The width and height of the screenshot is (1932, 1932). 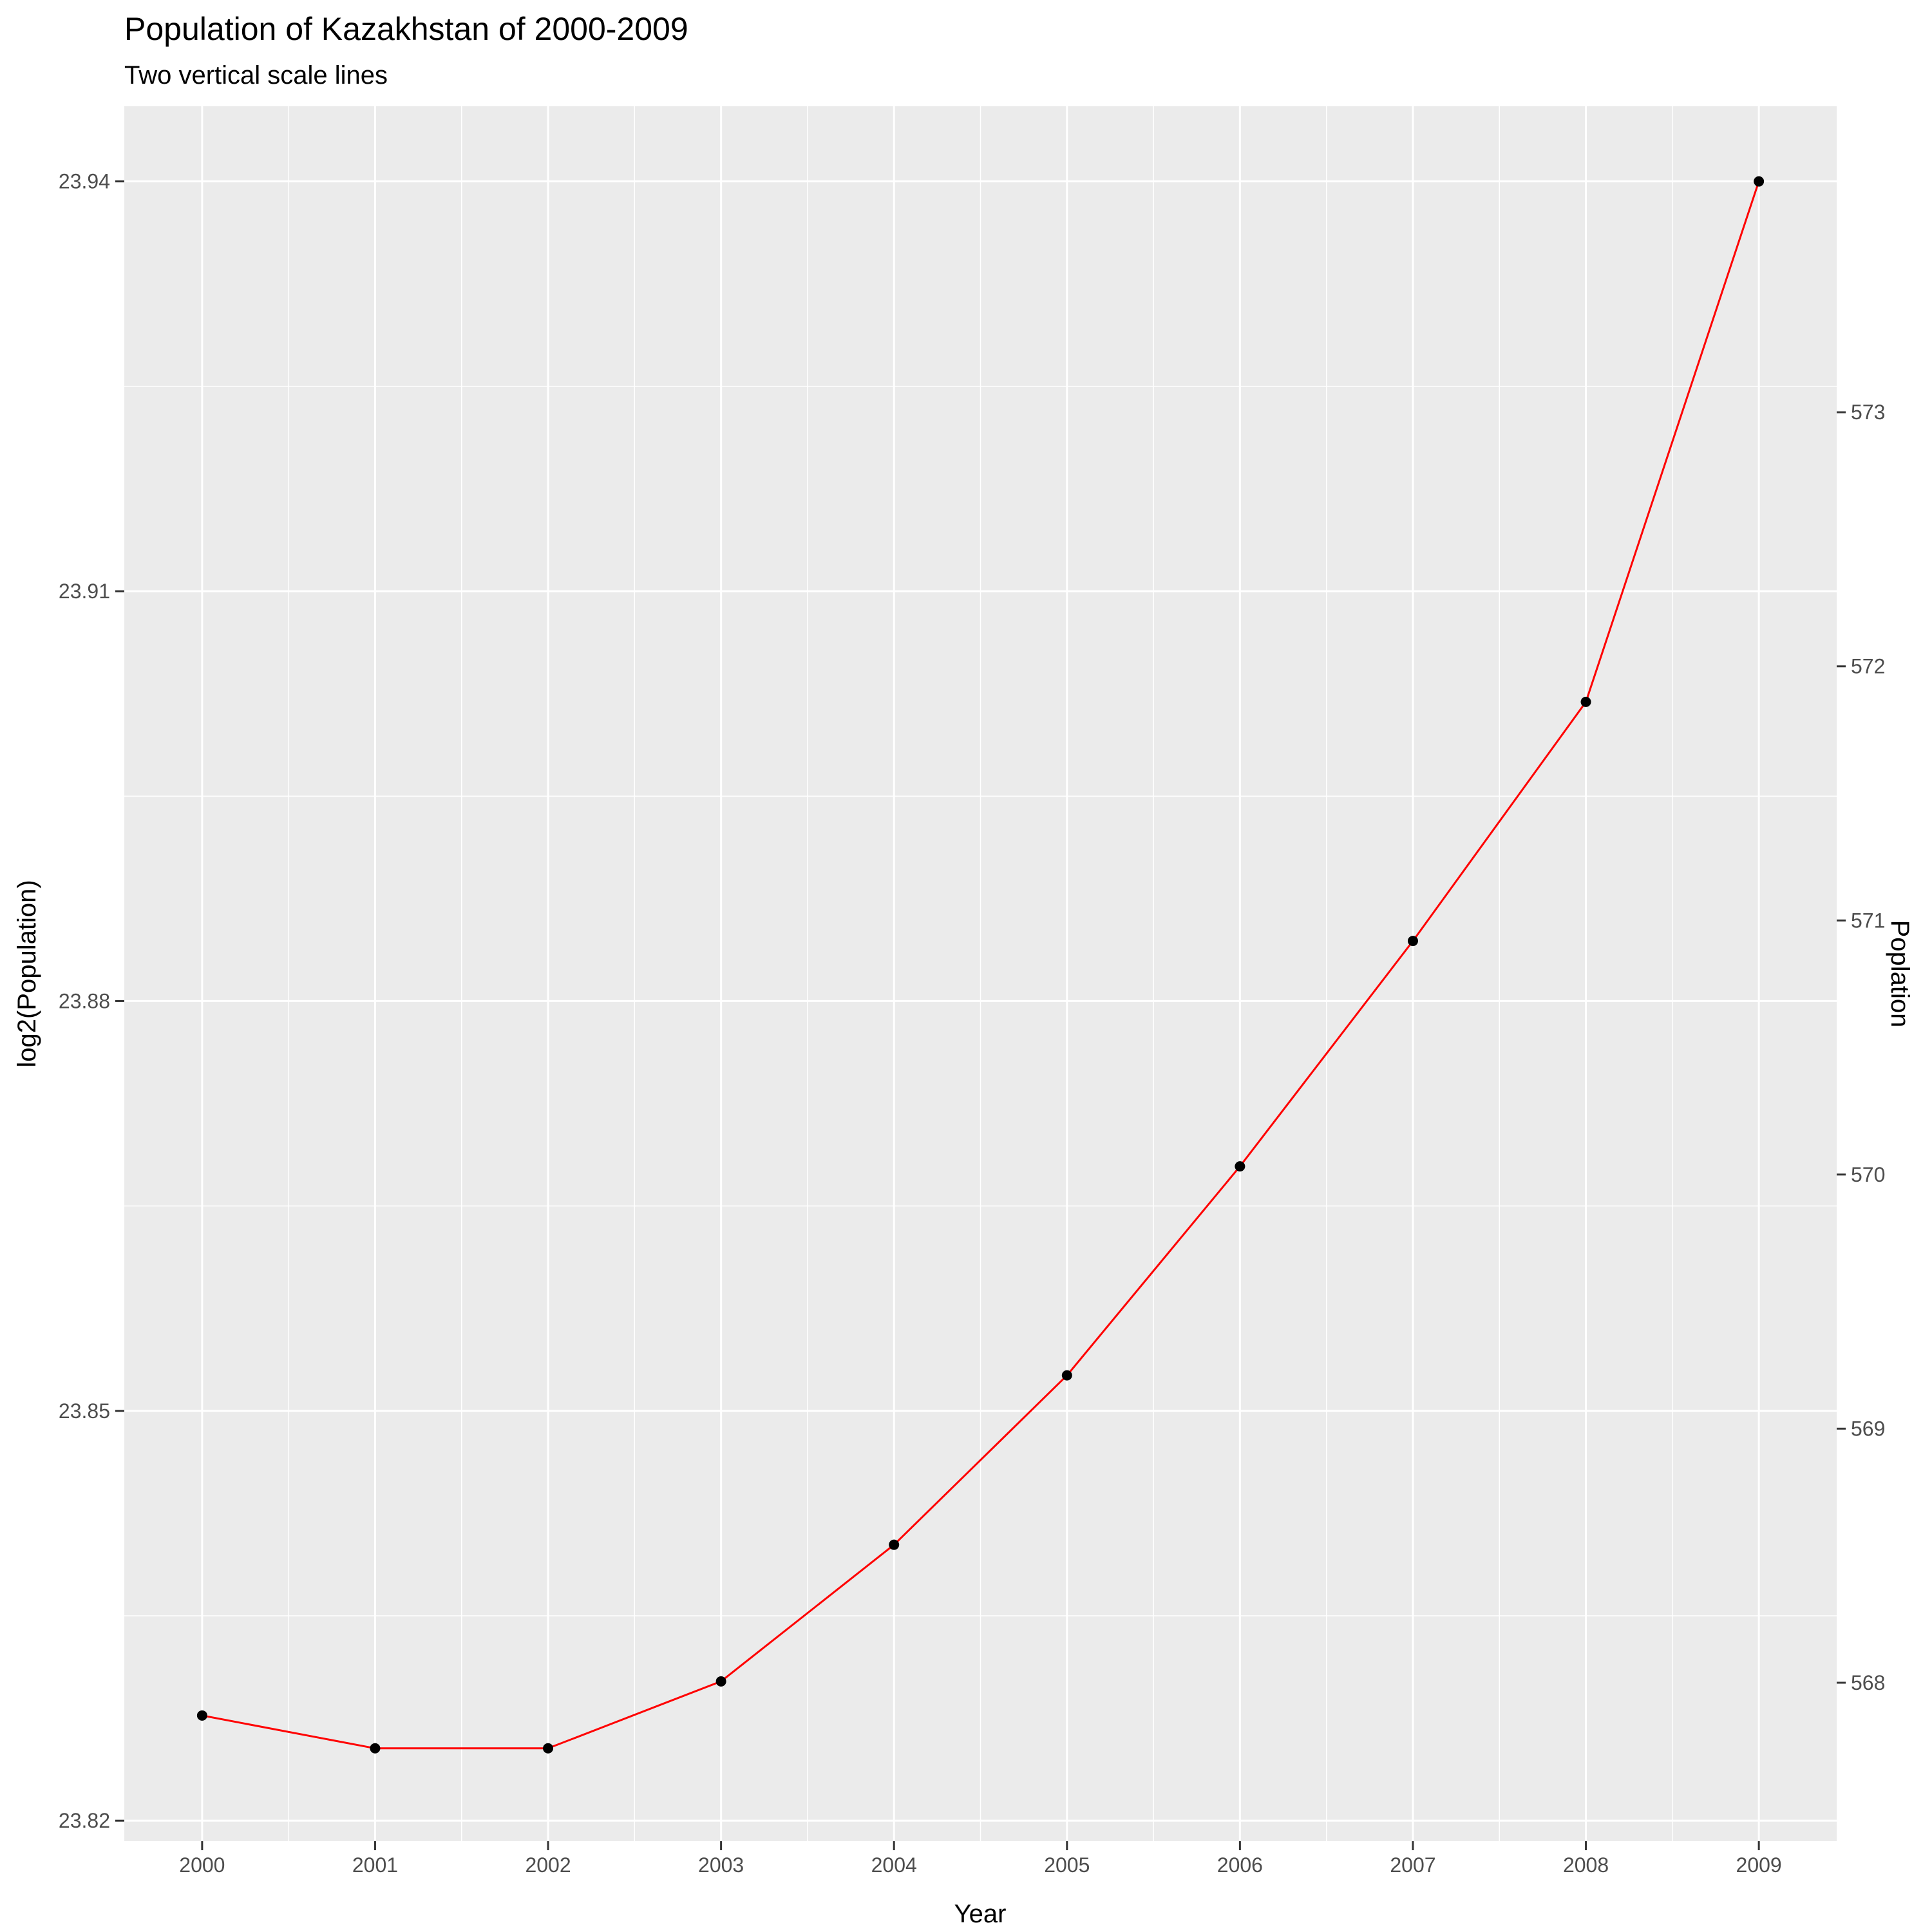 What do you see at coordinates (406, 29) in the screenshot?
I see `chart-title: Population of Kazakhstan of 2000-2009` at bounding box center [406, 29].